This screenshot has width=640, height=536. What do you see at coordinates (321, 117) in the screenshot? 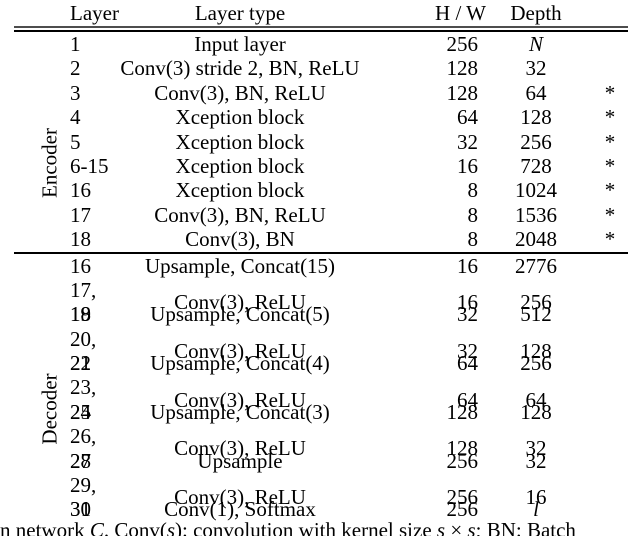
I see `table-row: 4 Xception block 64 128 *` at bounding box center [321, 117].